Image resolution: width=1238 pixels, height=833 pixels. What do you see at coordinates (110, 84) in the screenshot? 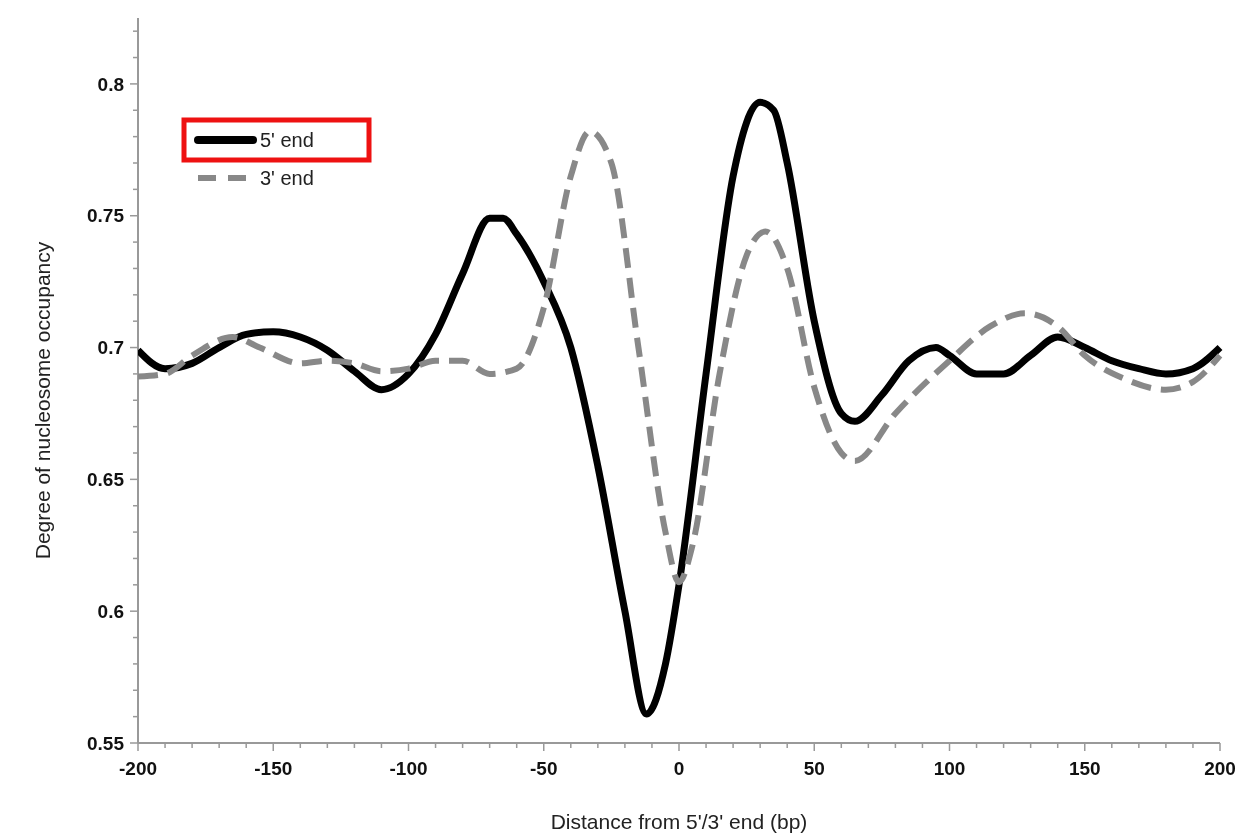
I see `y-tick-label: 0.8` at bounding box center [110, 84].